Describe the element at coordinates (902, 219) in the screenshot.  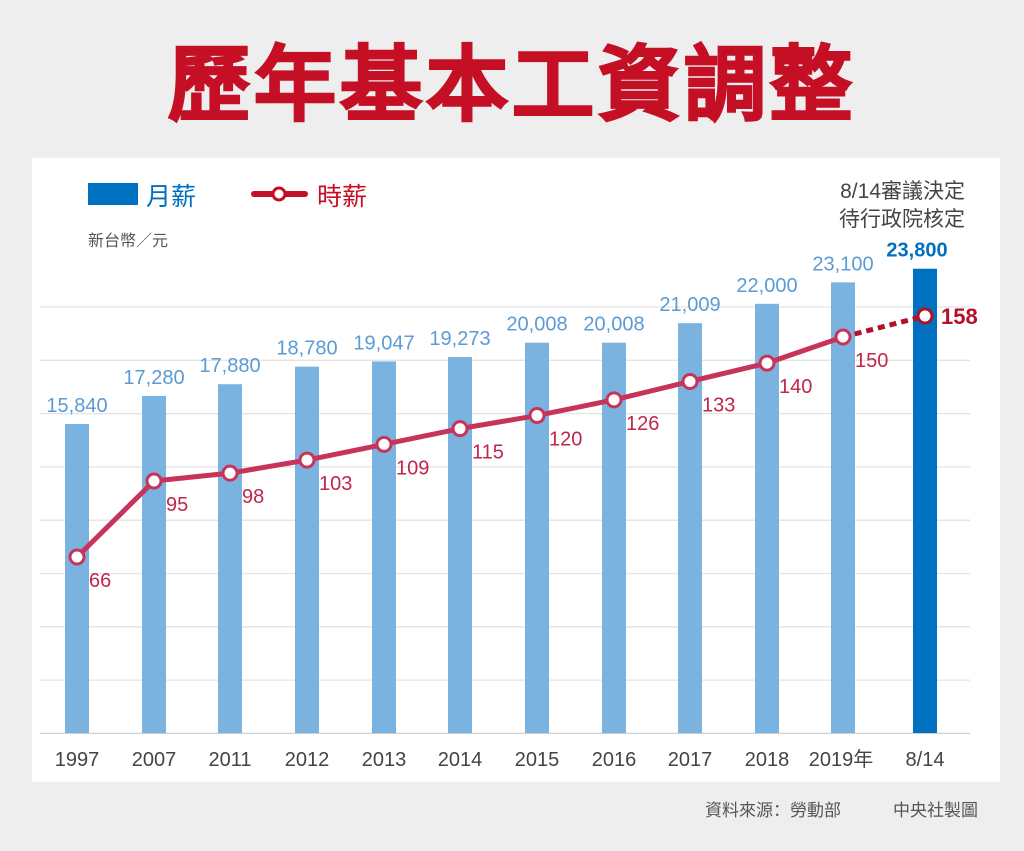
I see `annotation-line: 待行政院核定` at that location.